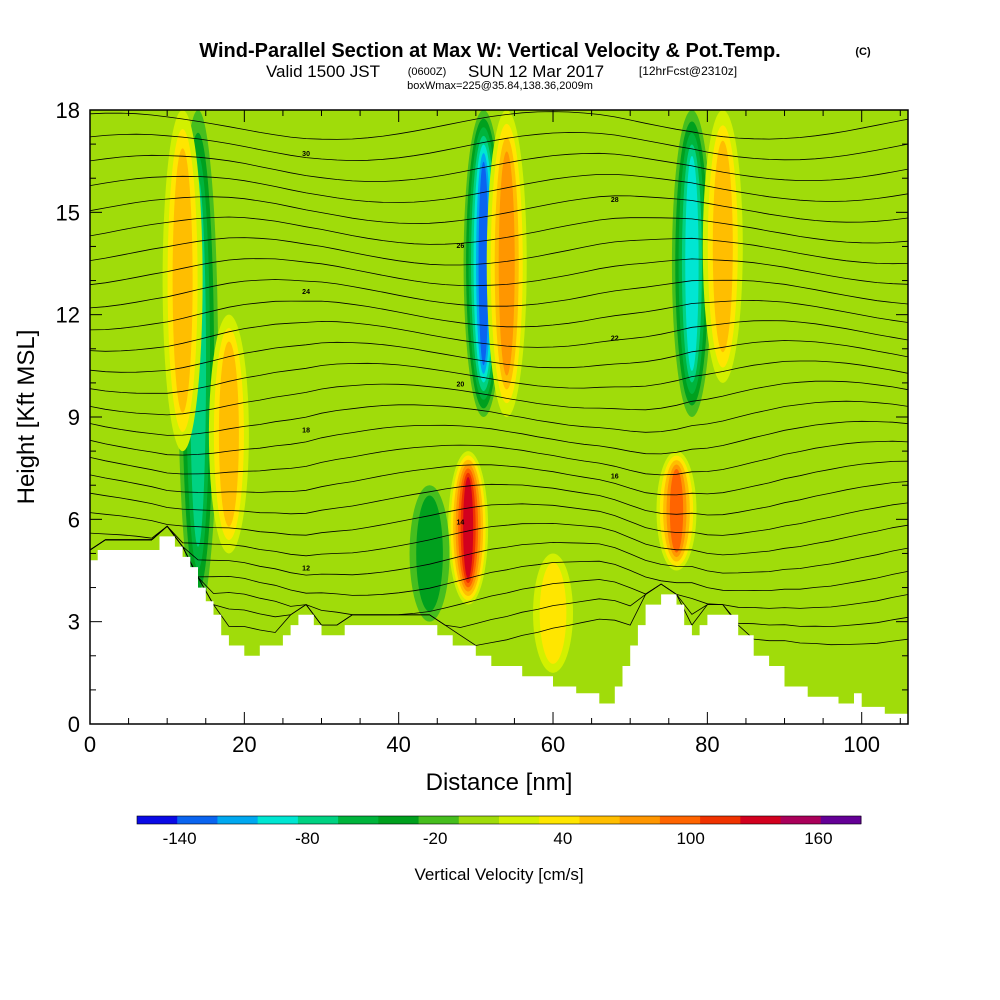 The width and height of the screenshot is (1000, 1000). I want to click on x-tick-label: 0, so click(90, 744).